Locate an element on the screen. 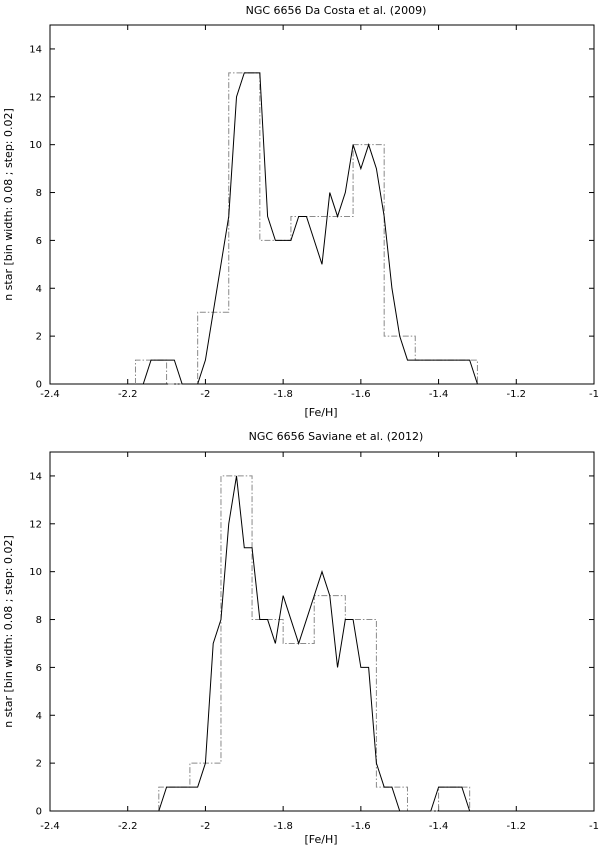 The image size is (600, 849). chart-title: NGC 6656 Saviane et al. (2012) is located at coordinates (336, 436).